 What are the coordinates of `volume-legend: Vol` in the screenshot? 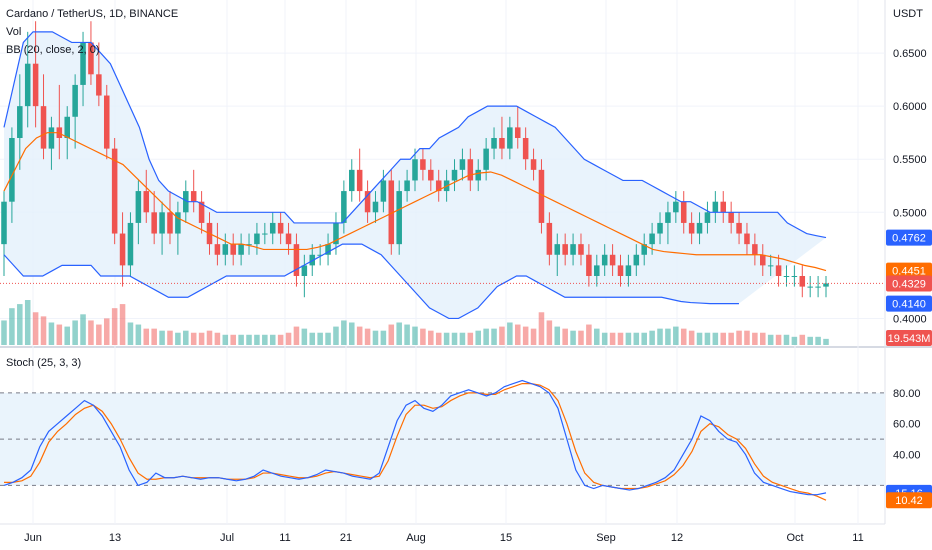 It's located at (14, 32).